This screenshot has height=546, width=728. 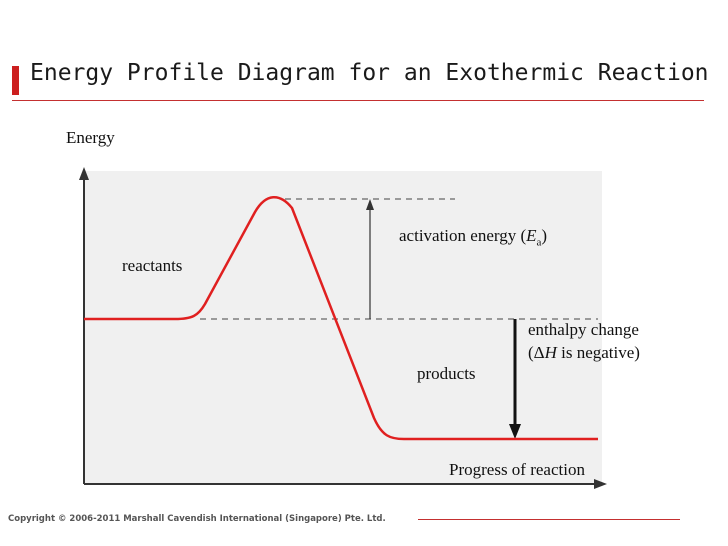 What do you see at coordinates (544, 235) in the screenshot?
I see `activation-energy-close: )` at bounding box center [544, 235].